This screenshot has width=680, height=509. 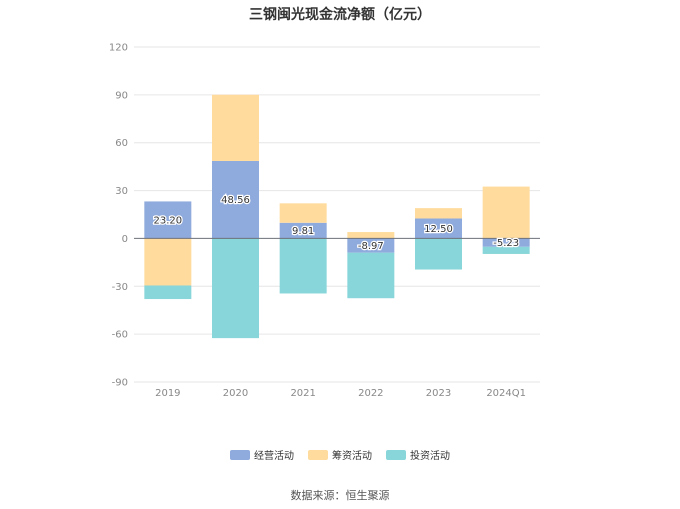 I want to click on y-tick-label: -90, so click(x=120, y=383).